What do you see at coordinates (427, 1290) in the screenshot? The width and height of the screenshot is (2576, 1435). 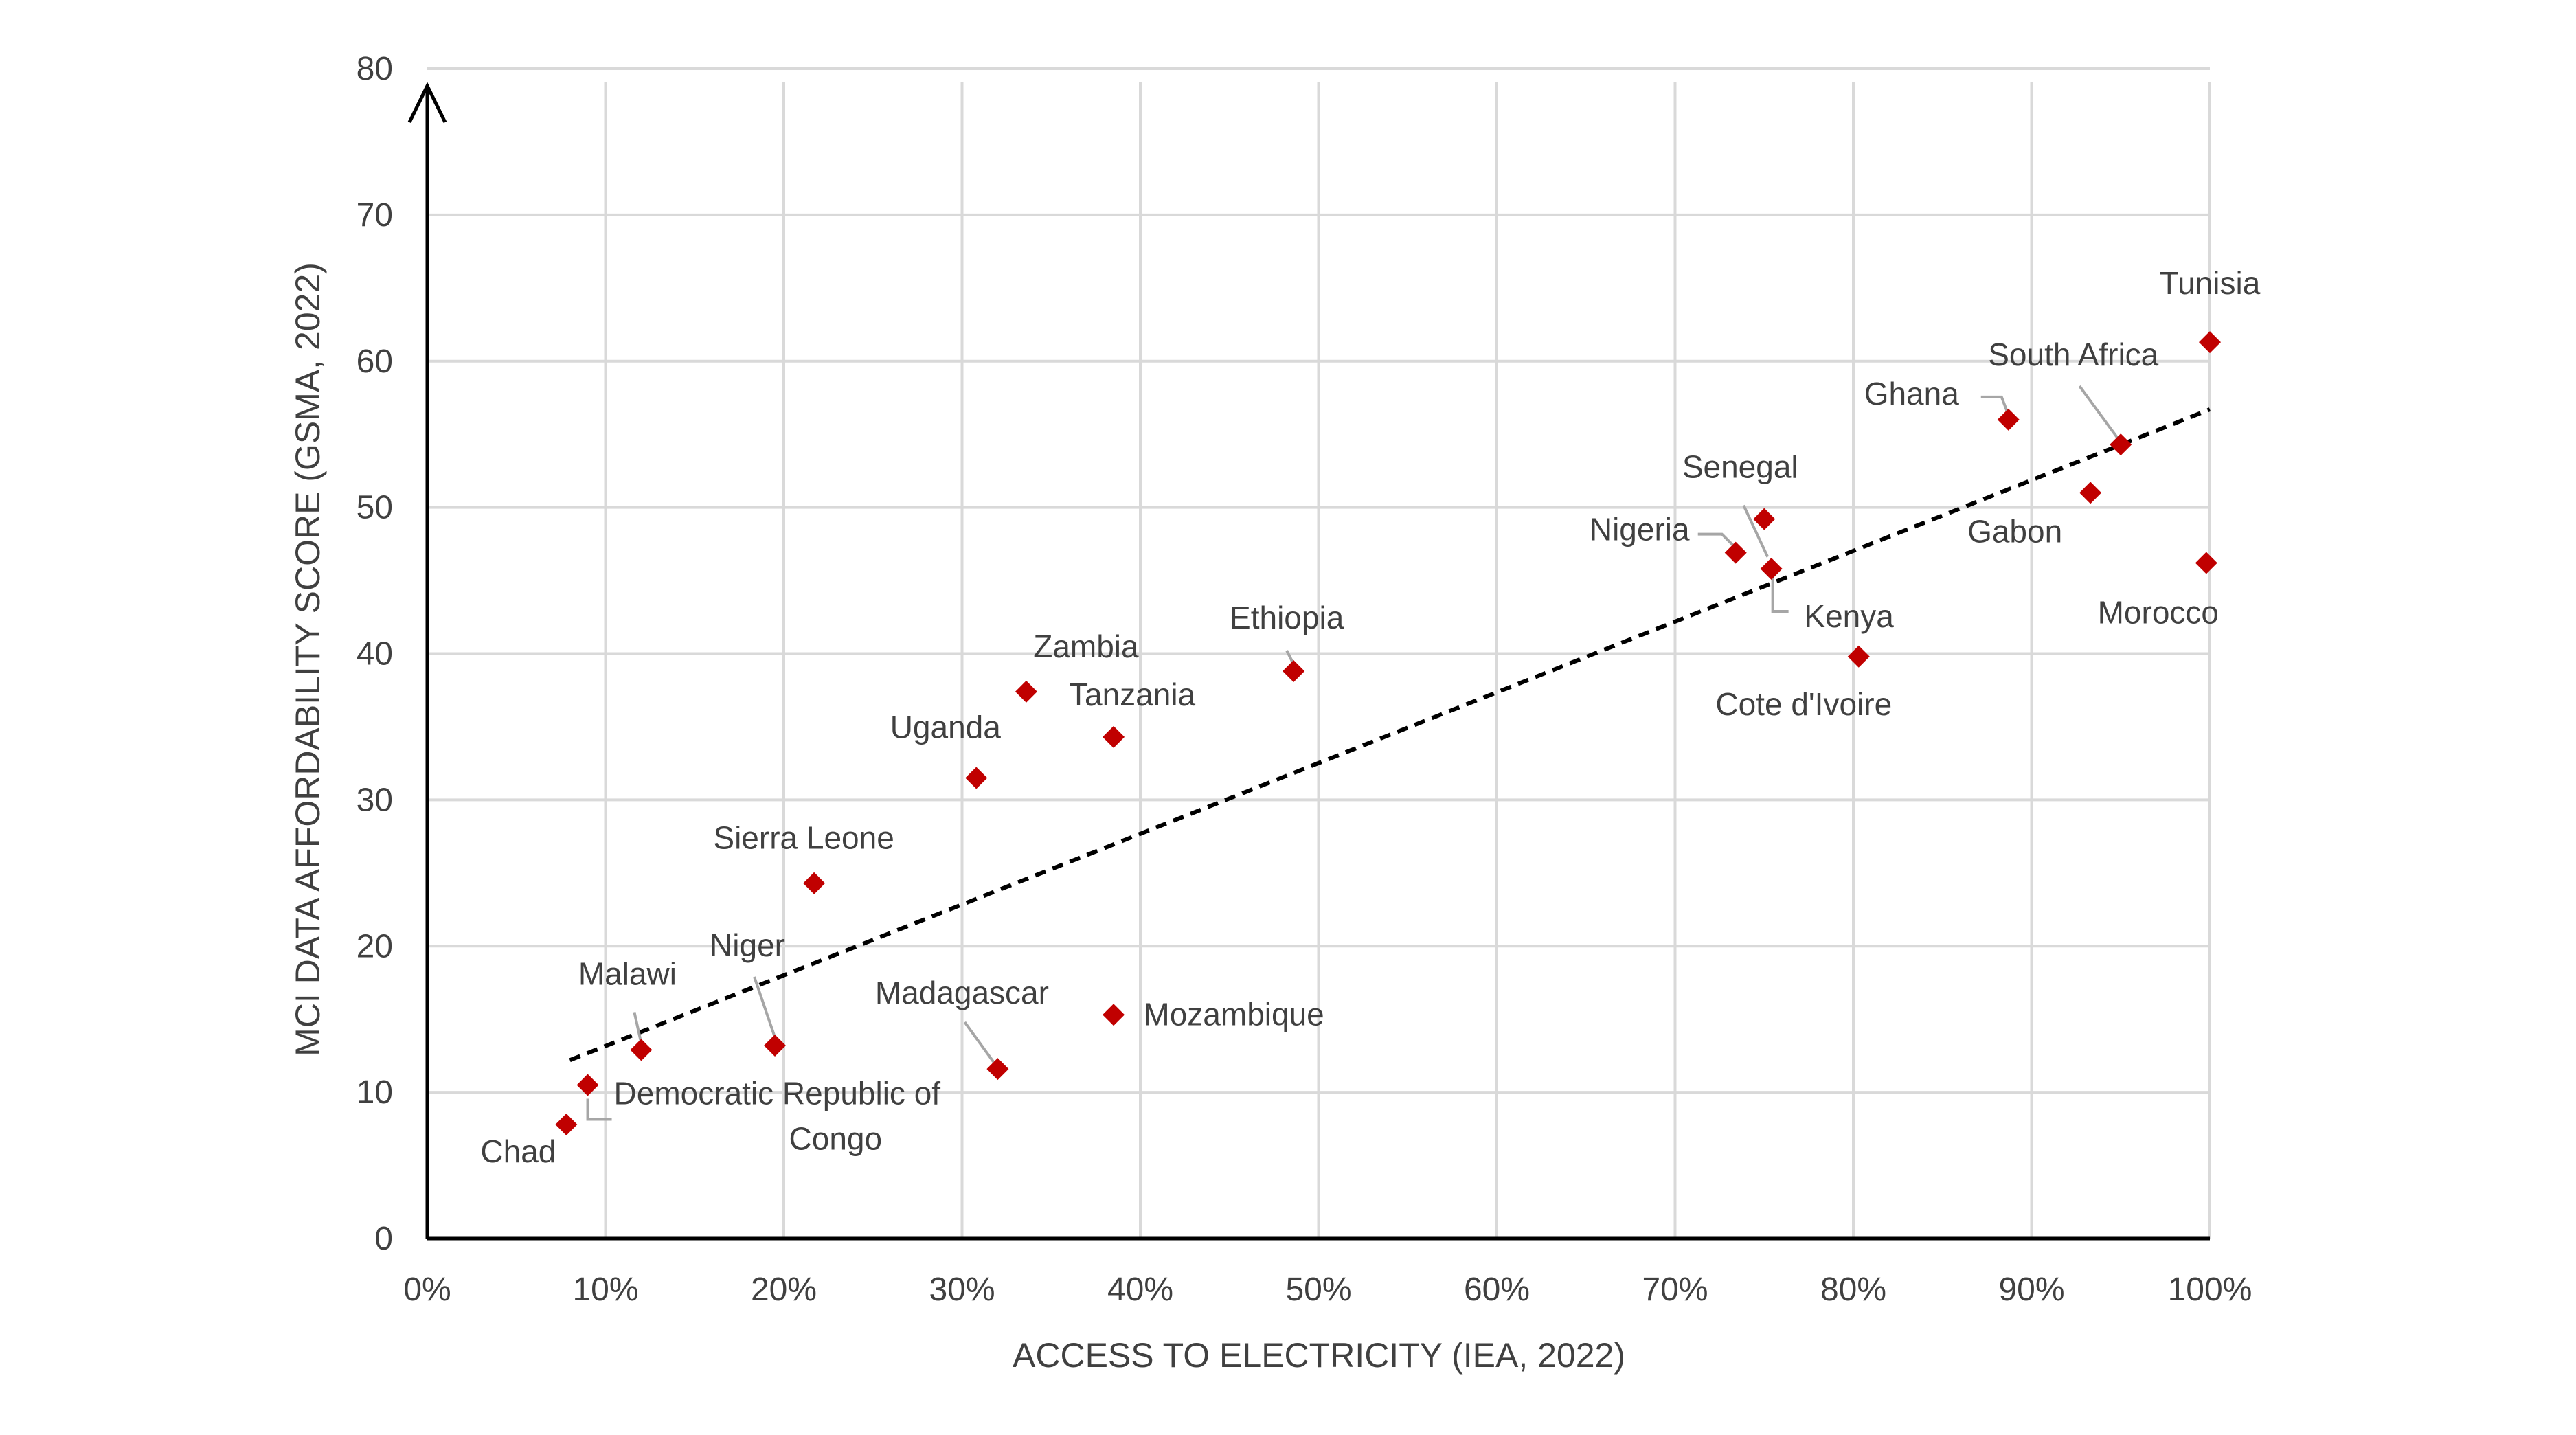 I see `x-tick-label: 0%` at bounding box center [427, 1290].